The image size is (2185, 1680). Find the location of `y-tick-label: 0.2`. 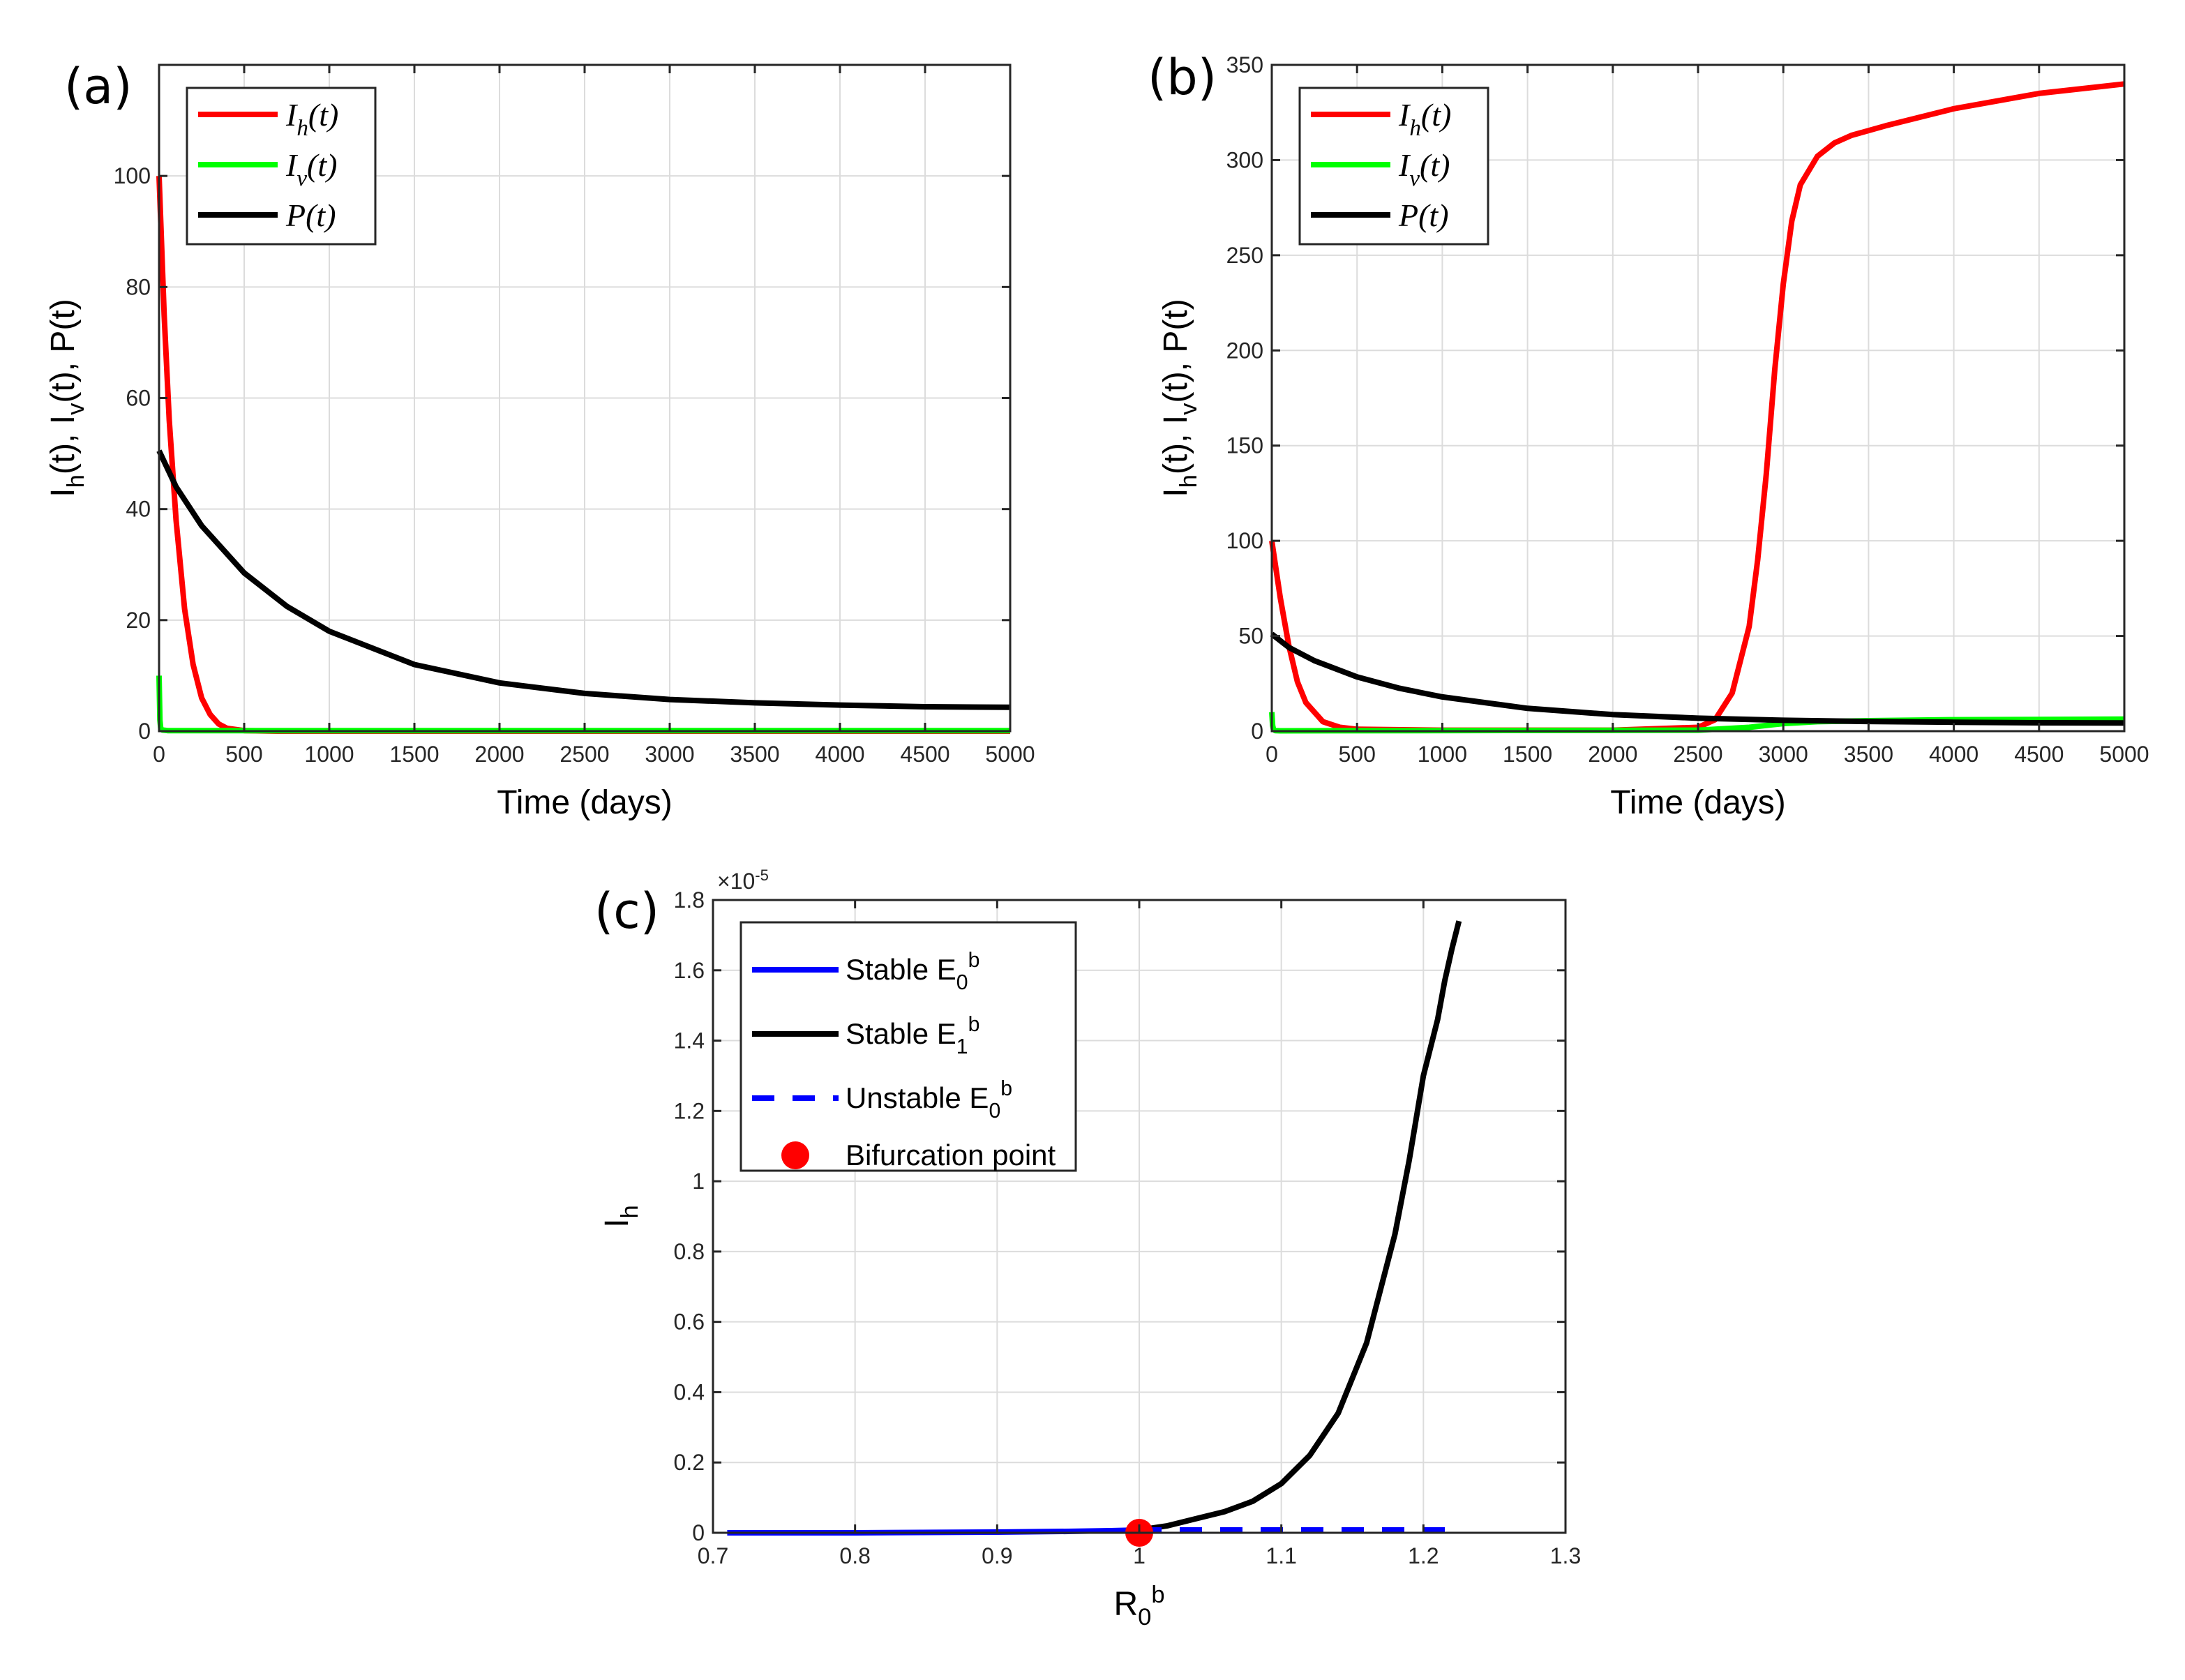

y-tick-label: 0.2 is located at coordinates (690, 1462).